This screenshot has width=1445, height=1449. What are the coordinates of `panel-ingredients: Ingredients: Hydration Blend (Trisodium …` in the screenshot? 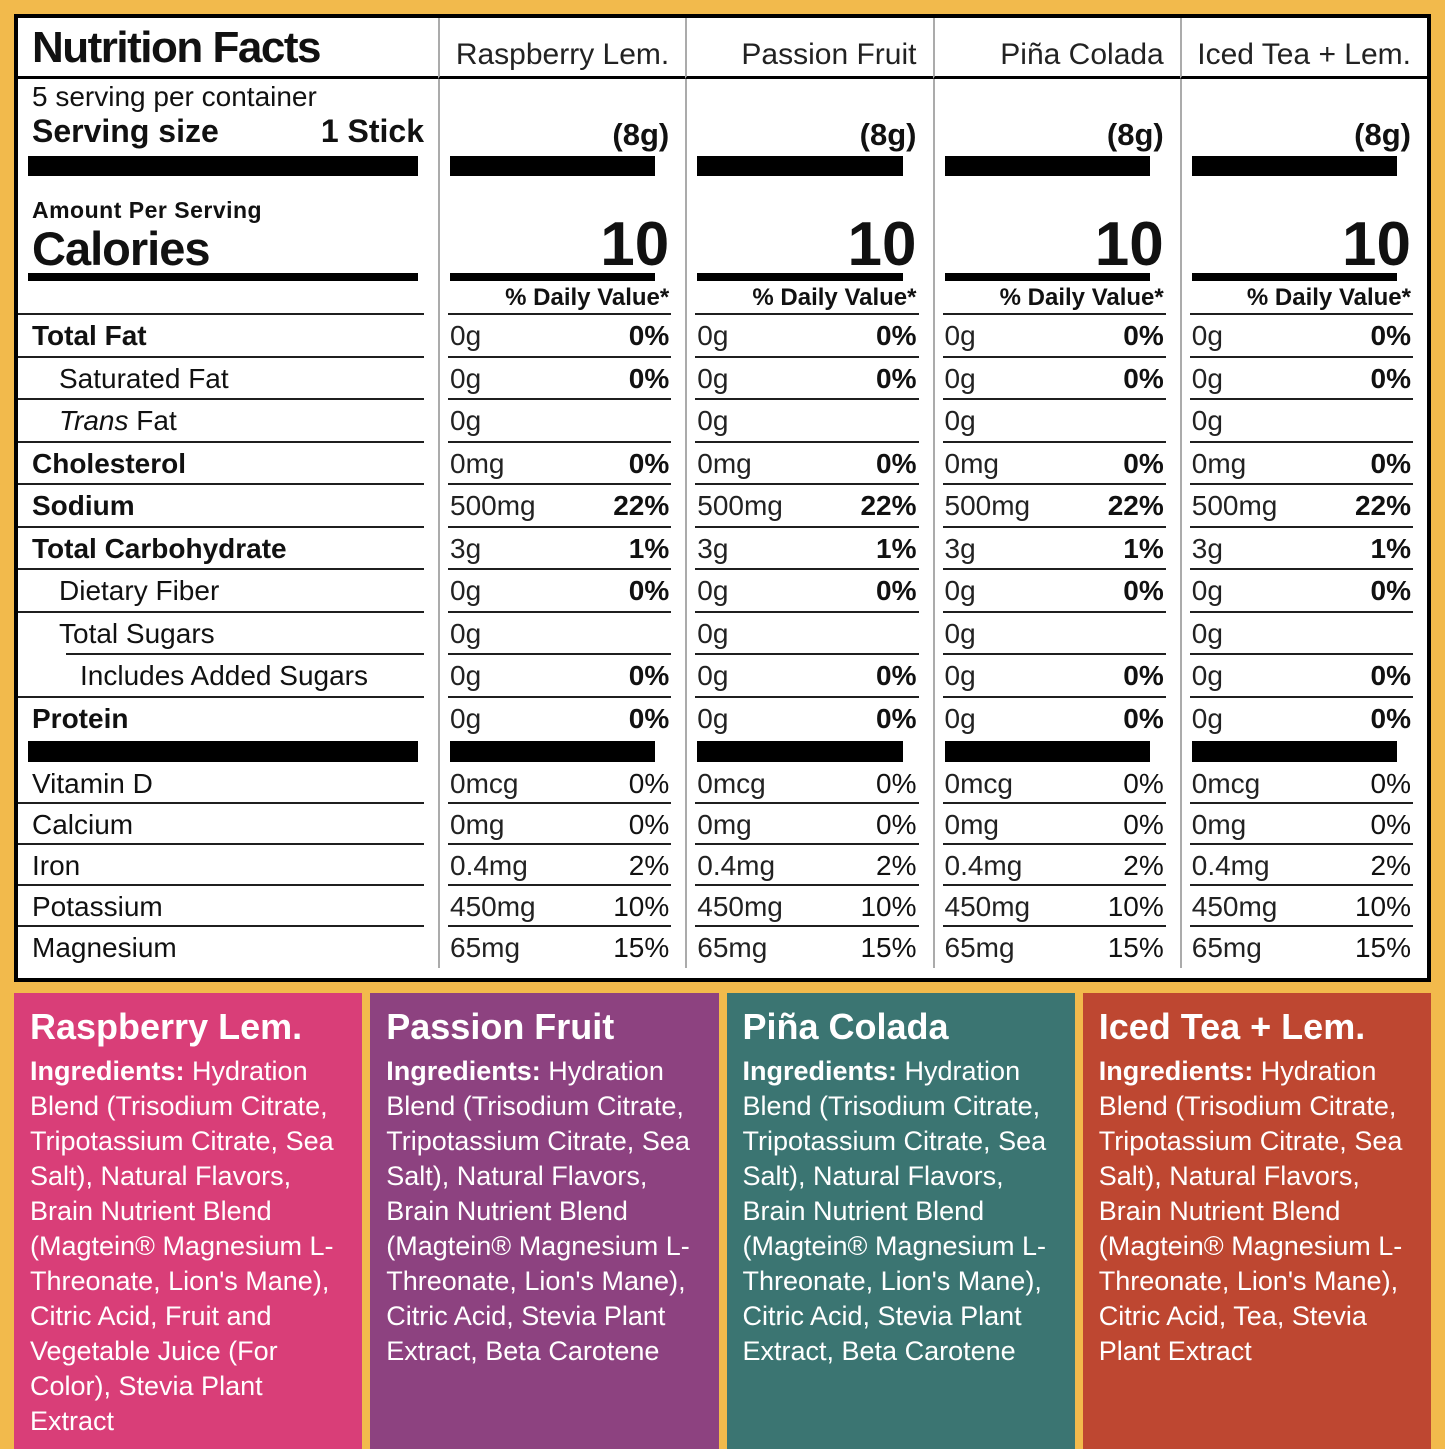 It's located at (188, 1246).